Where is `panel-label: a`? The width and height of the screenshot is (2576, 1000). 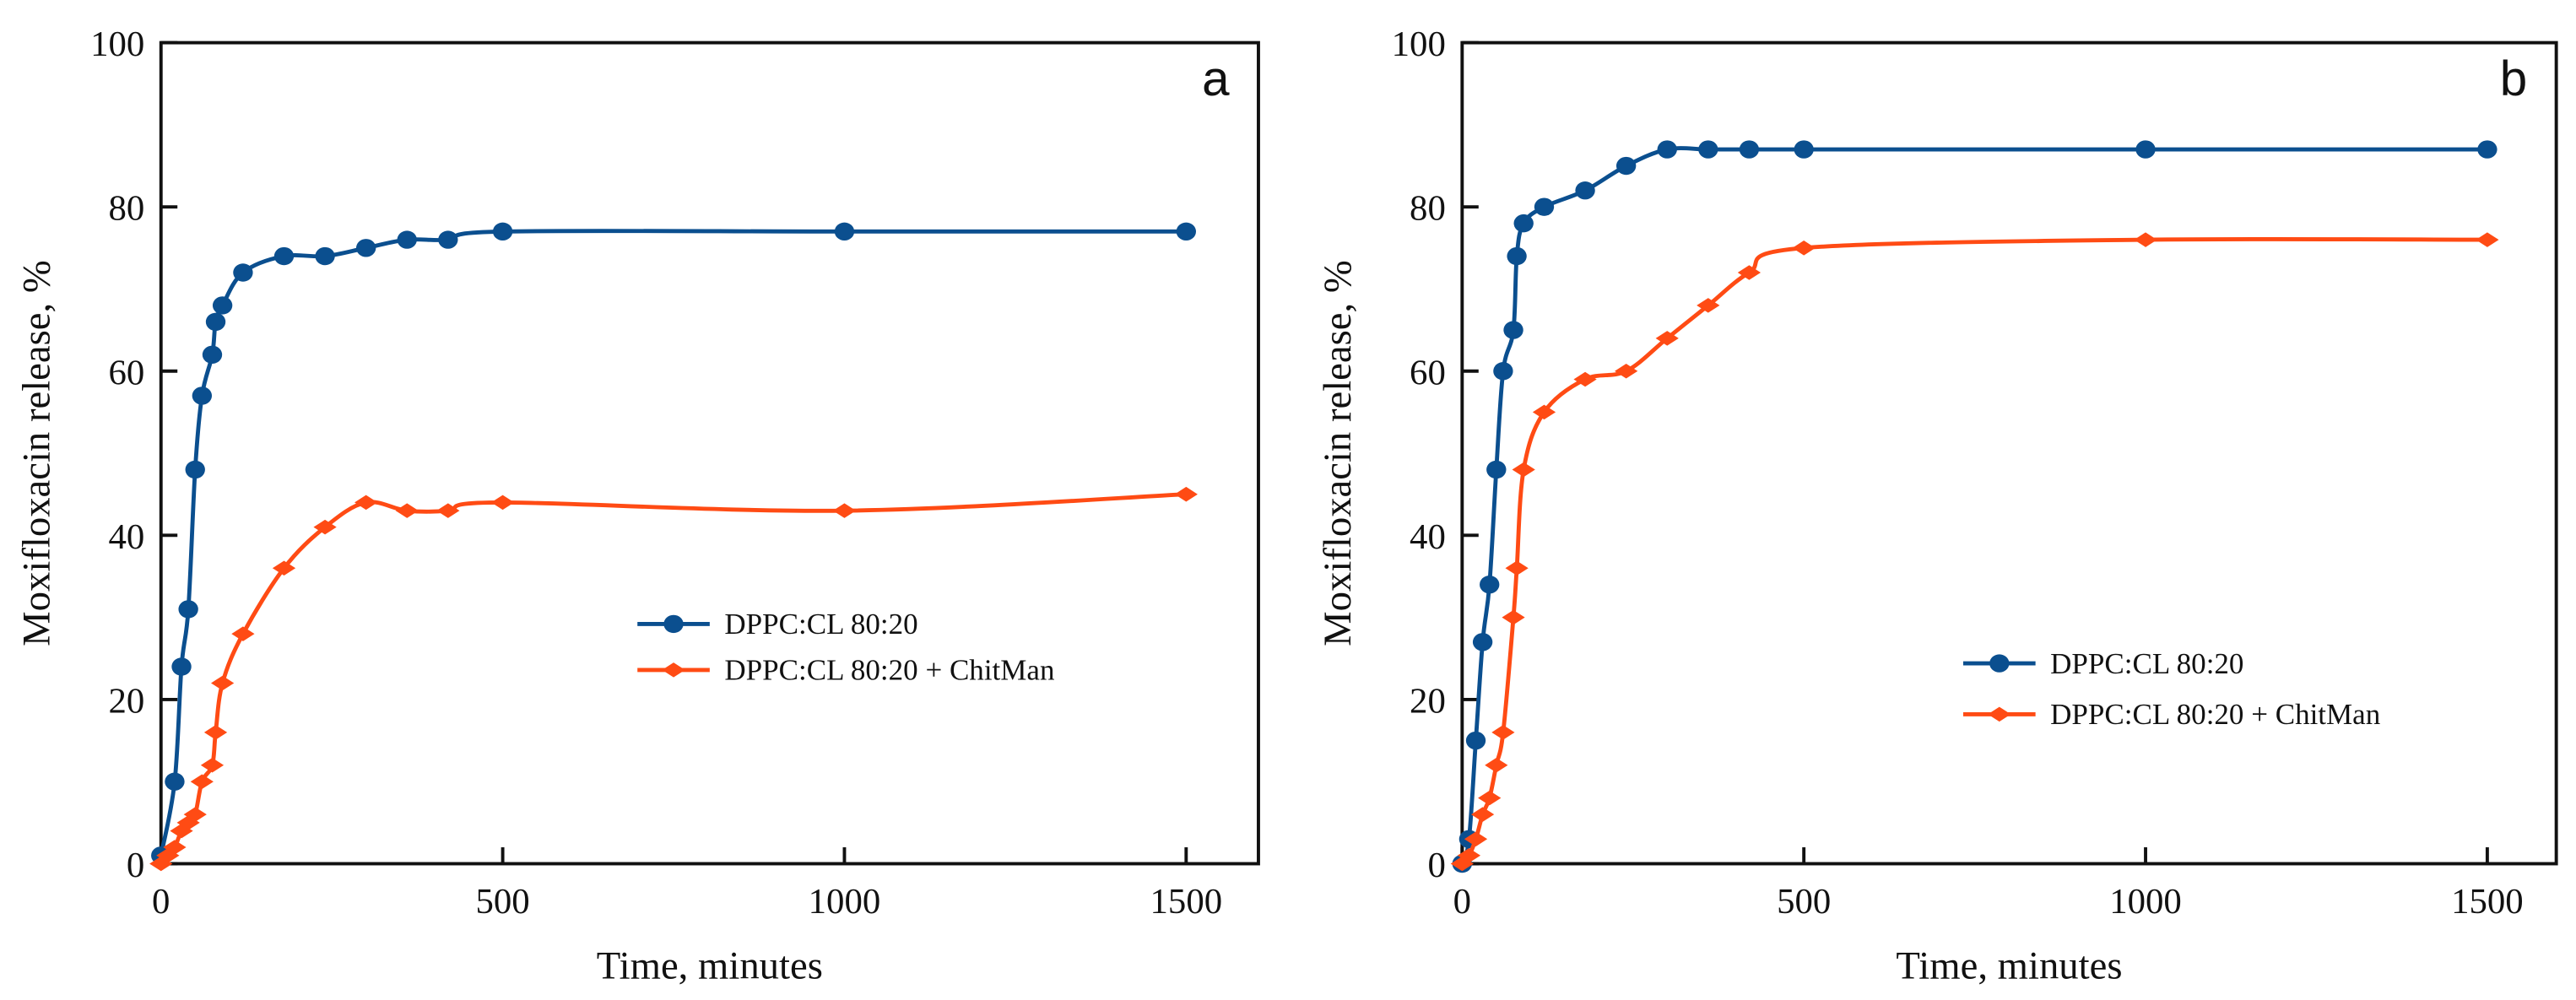
panel-label: a is located at coordinates (1216, 79).